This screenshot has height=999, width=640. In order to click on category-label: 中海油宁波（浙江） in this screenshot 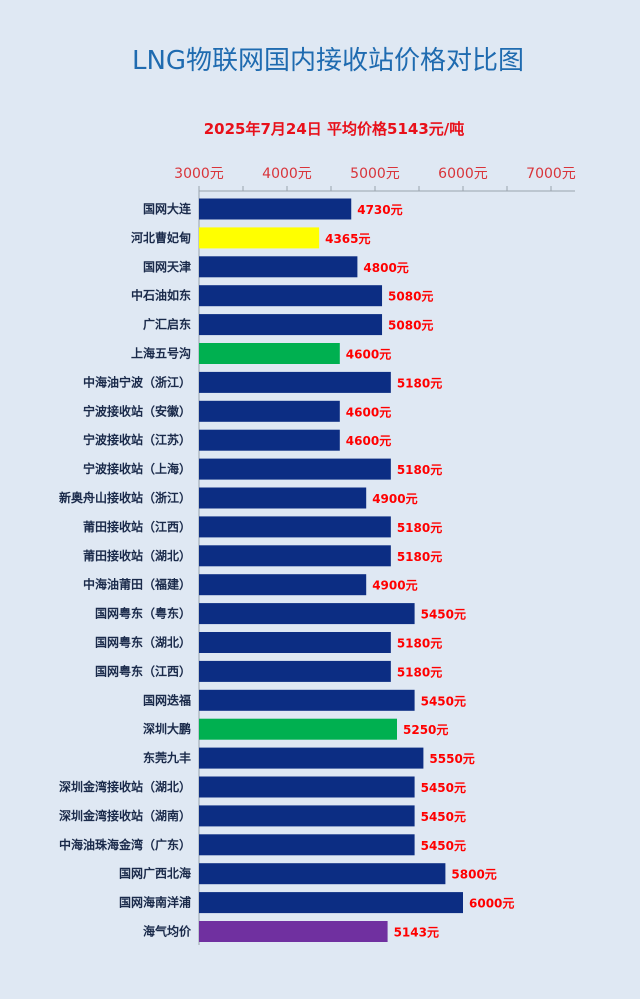, I will do `click(137, 381)`.